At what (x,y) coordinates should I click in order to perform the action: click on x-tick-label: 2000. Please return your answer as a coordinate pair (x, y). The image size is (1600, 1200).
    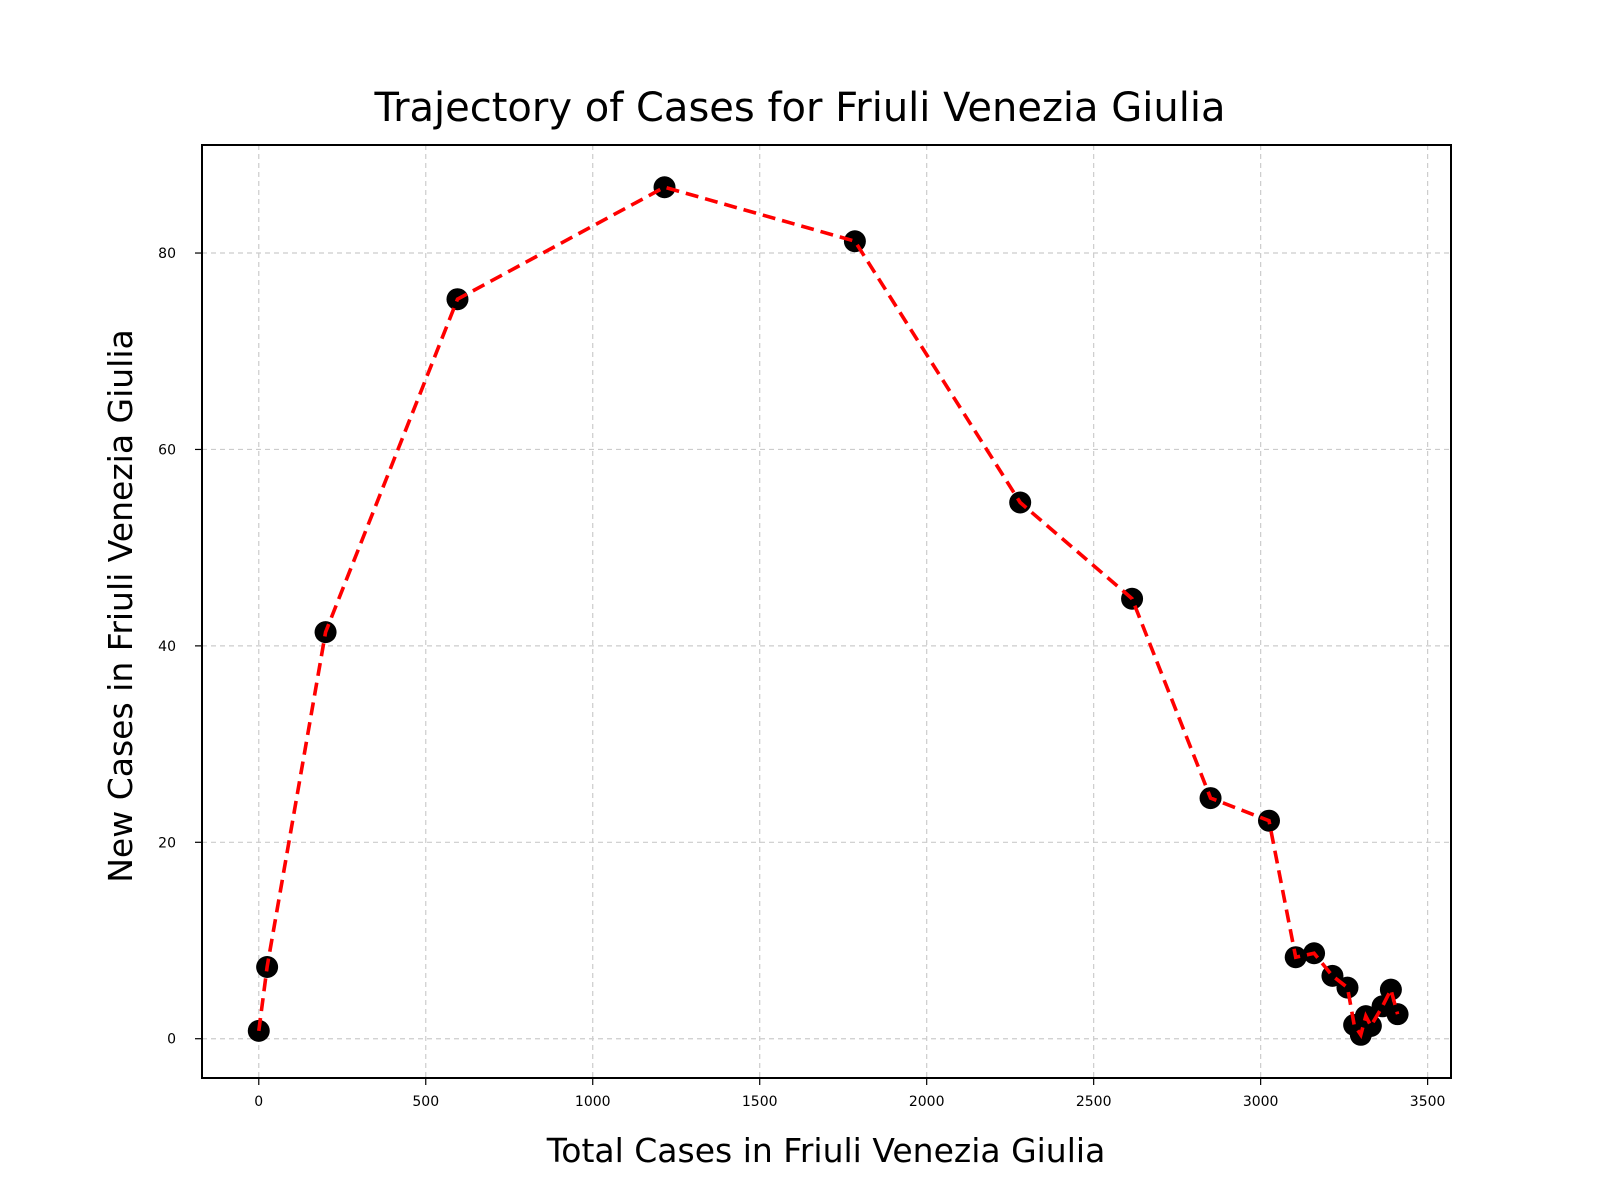
    Looking at the image, I should click on (927, 1102).